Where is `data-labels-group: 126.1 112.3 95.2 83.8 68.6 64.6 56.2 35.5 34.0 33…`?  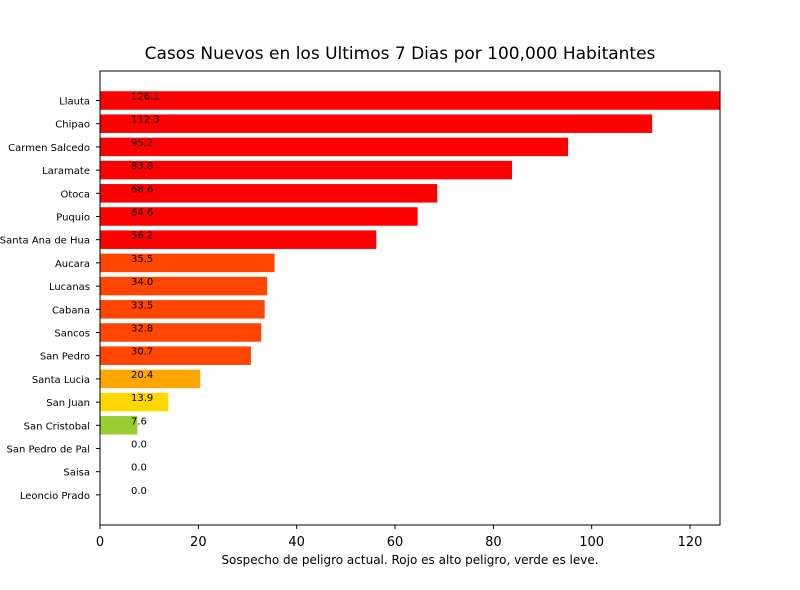
data-labels-group: 126.1 112.3 95.2 83.8 68.6 64.6 56.2 35.5 34.0 33… is located at coordinates (145, 294).